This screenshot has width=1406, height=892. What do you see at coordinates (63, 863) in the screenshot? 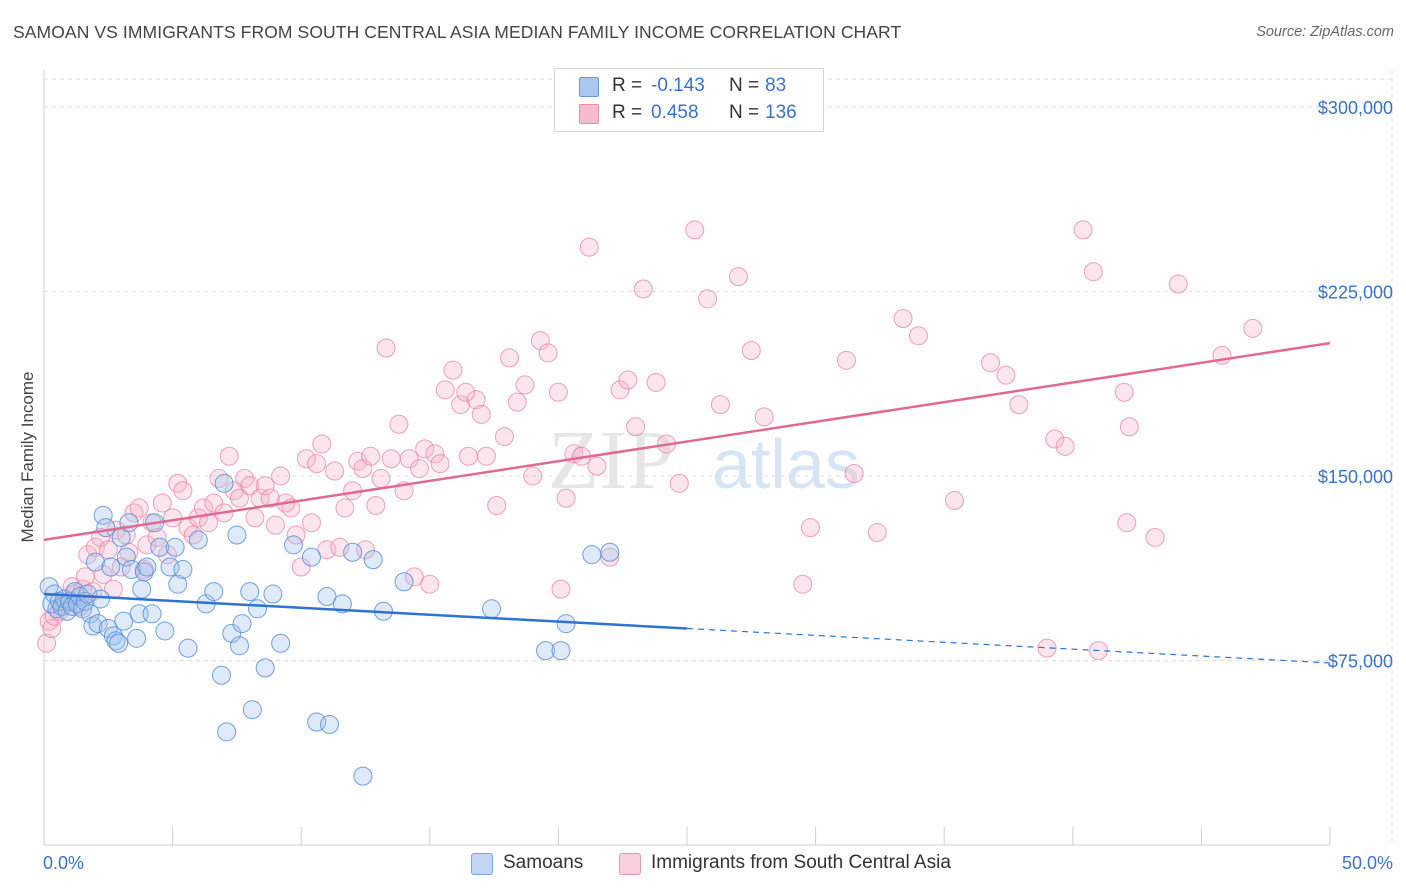
I see `x-tick-label: 0.0%` at bounding box center [63, 863].